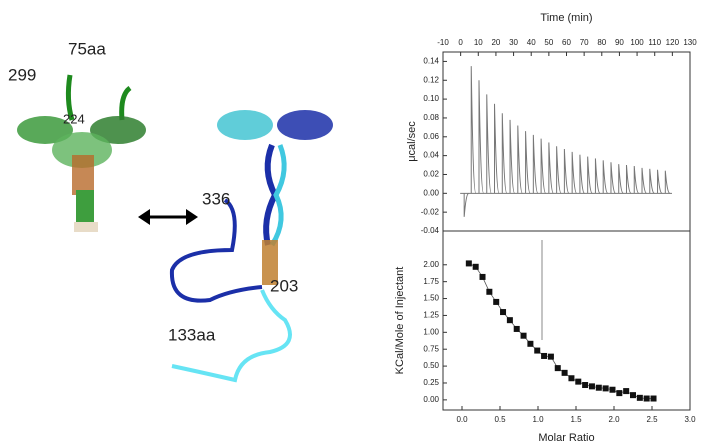  I want to click on x-tick-label: 50, so click(548, 42).